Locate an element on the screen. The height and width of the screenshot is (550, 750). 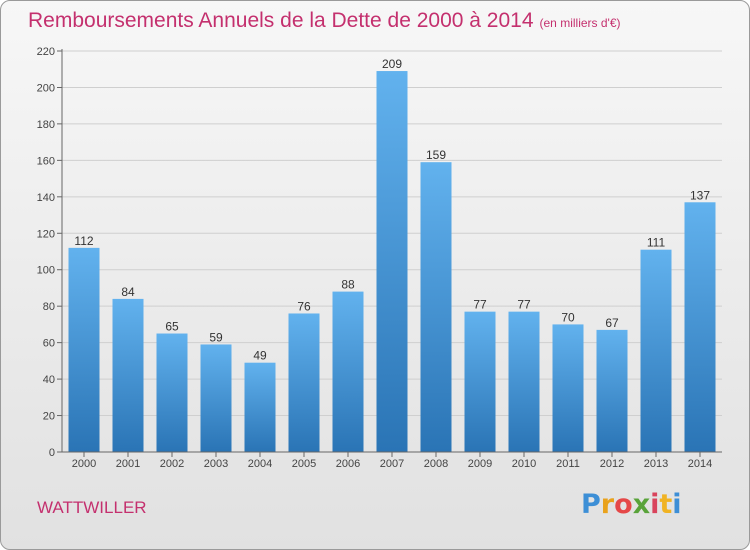
bar-2008 is located at coordinates (436, 307).